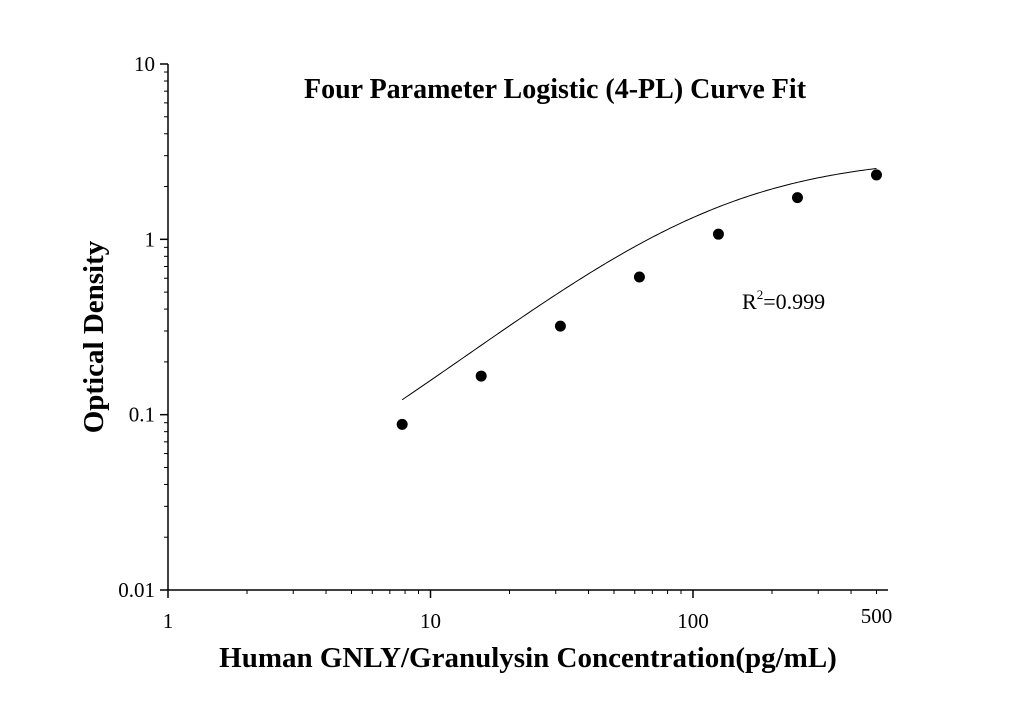 Image resolution: width=1028 pixels, height=707 pixels. I want to click on x-tick-label: 100, so click(693, 621).